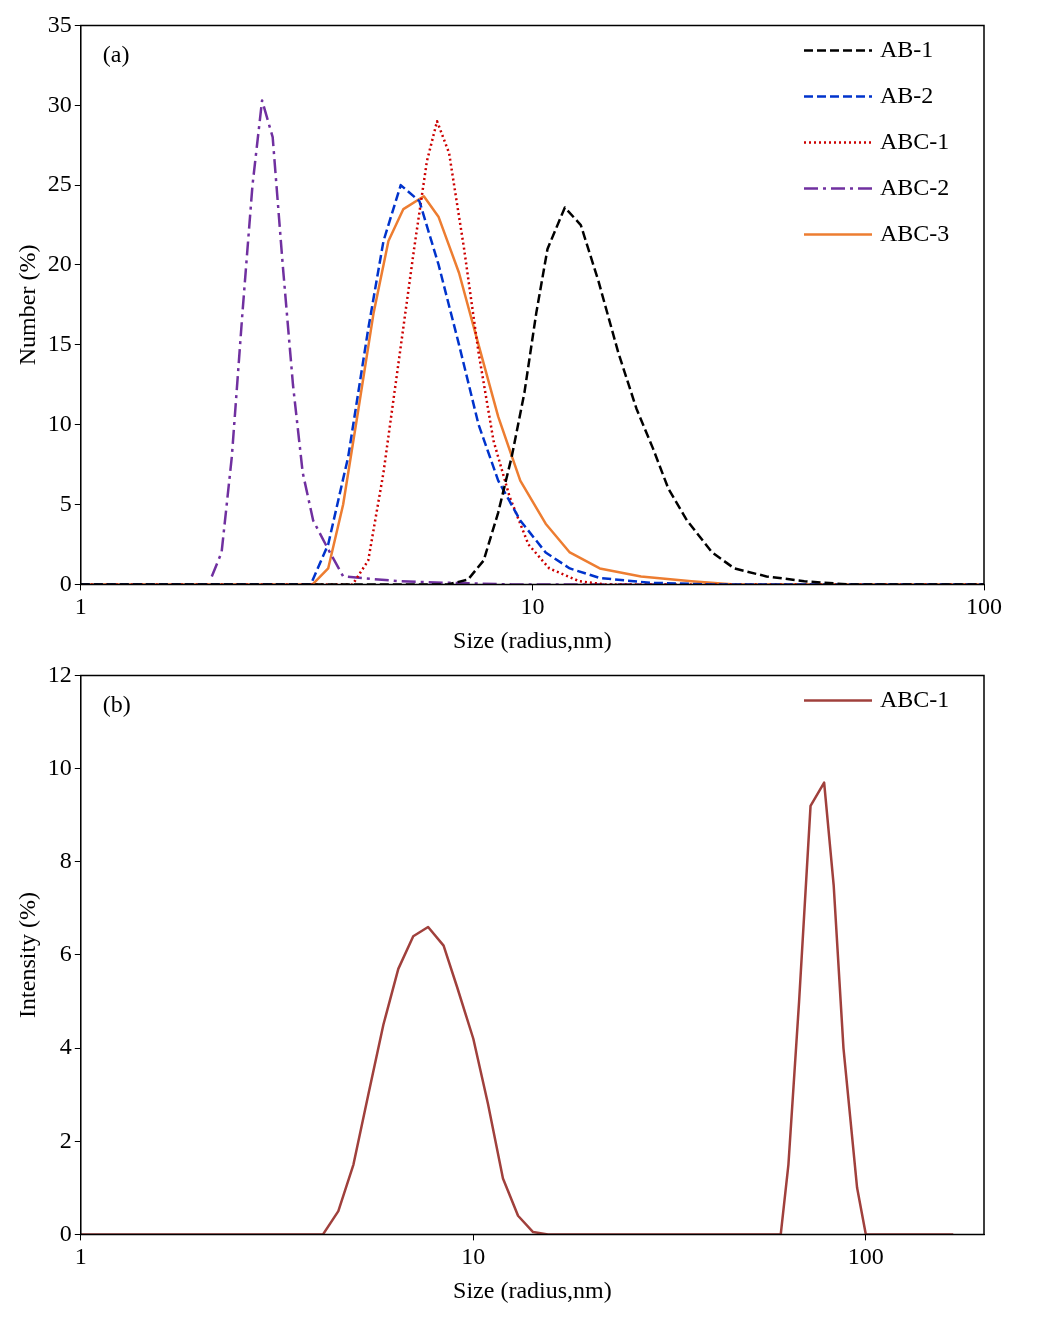 The width and height of the screenshot is (1037, 1336). I want to click on annotation: (a), so click(116, 53).